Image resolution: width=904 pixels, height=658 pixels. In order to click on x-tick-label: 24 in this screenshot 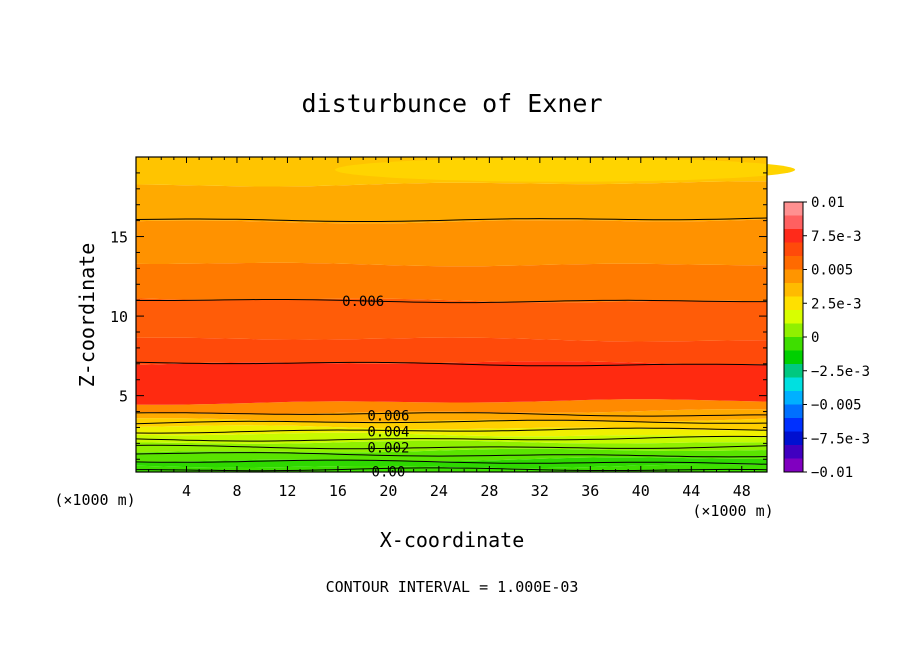, I will do `click(439, 491)`.